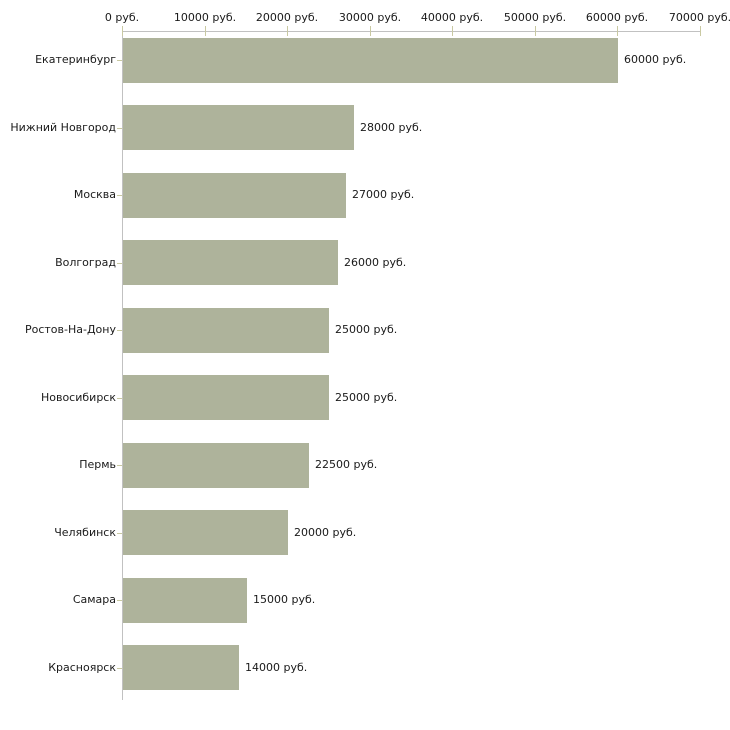 Image resolution: width=730 pixels, height=730 pixels. I want to click on category-label: Екатеринбург, so click(75, 59).